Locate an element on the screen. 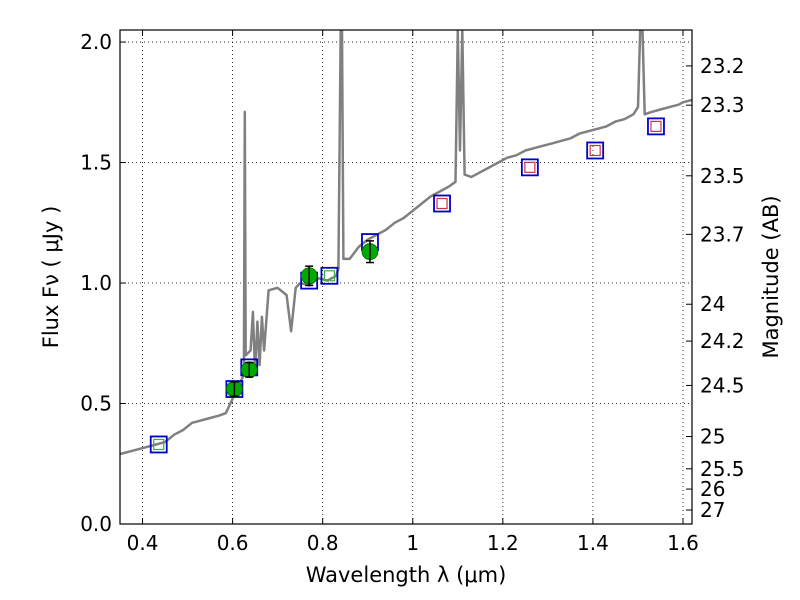 This screenshot has width=800, height=600. x-tick-label: 0.8 is located at coordinates (323, 543).